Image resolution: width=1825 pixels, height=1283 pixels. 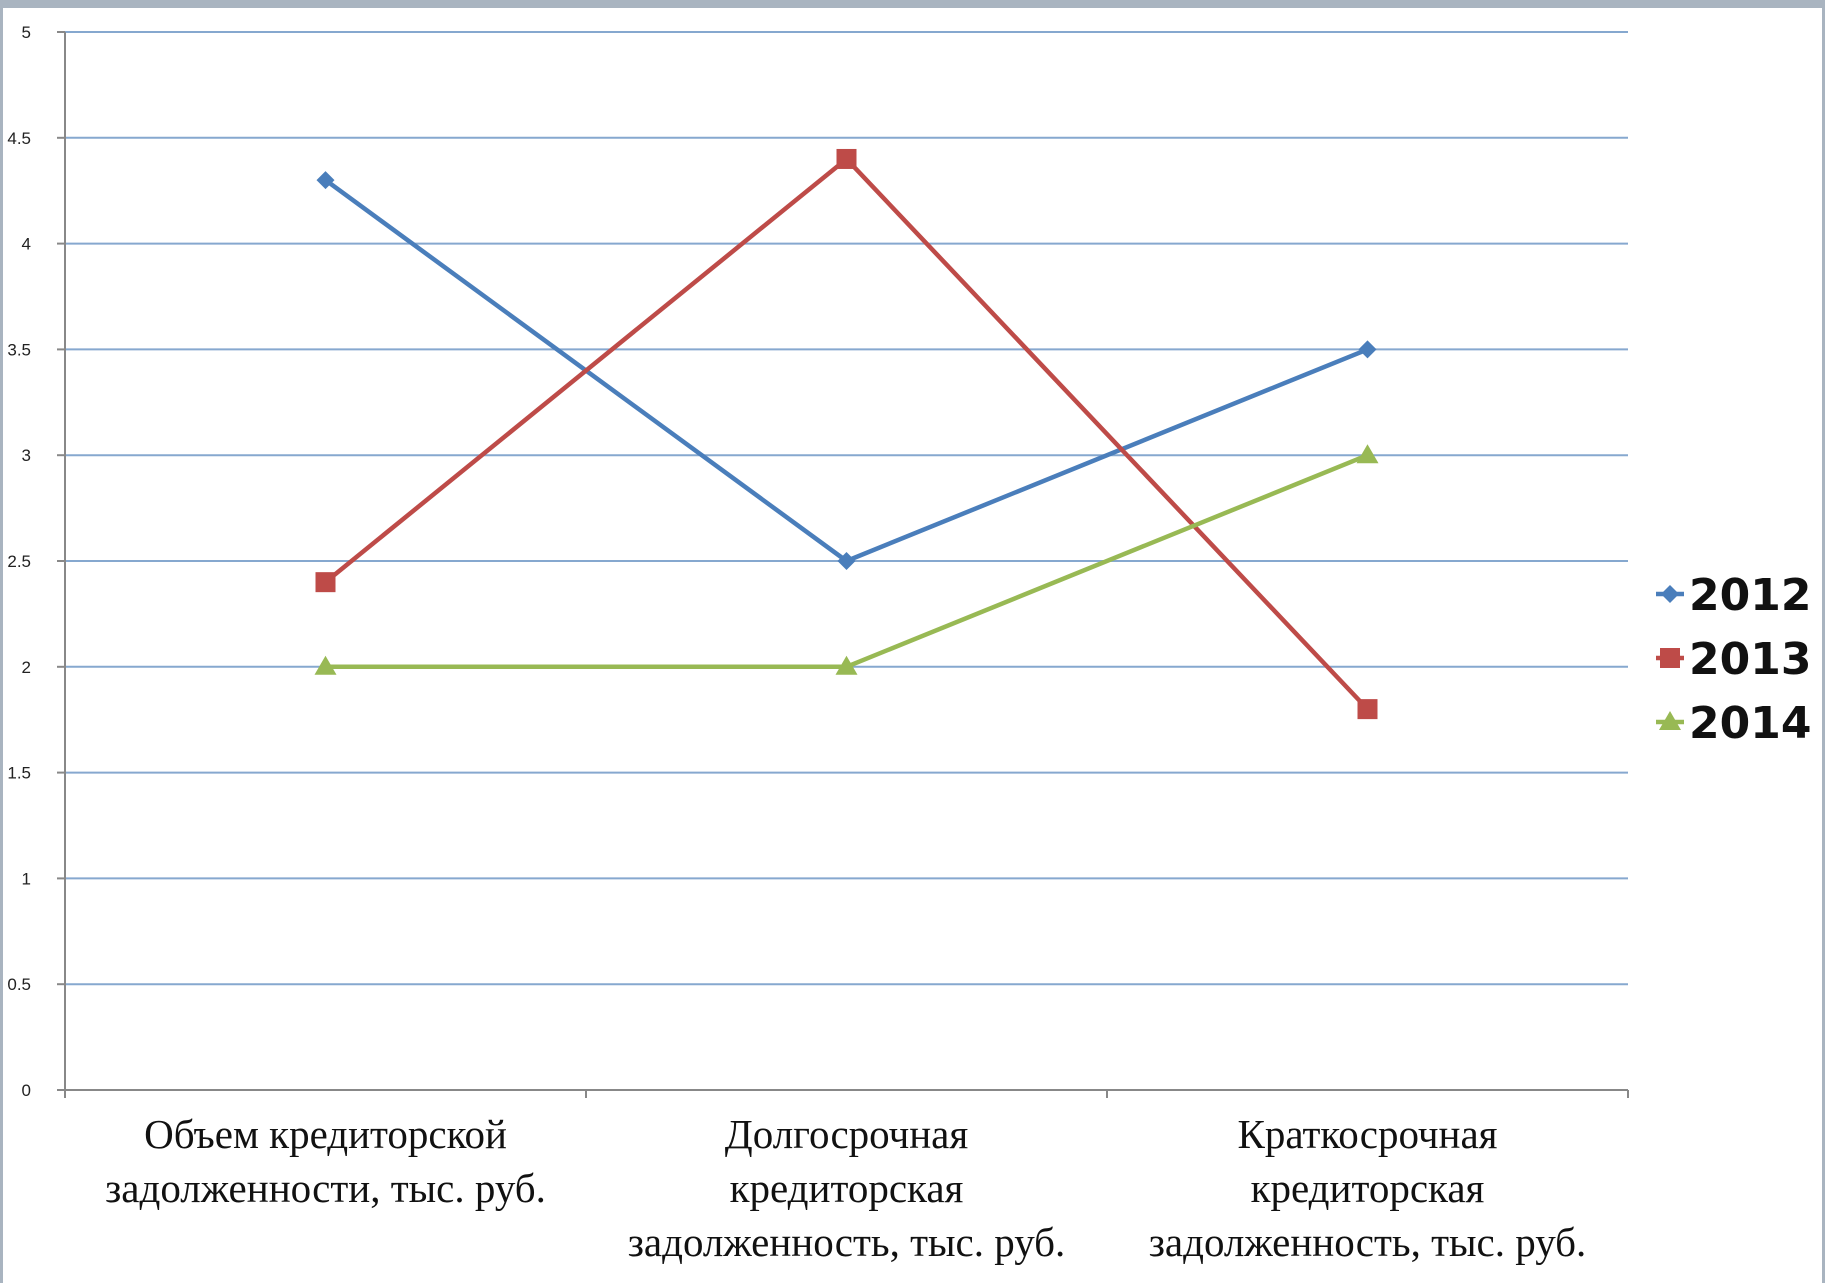 I want to click on legend-item-2013: 2013, so click(x=1733, y=659).